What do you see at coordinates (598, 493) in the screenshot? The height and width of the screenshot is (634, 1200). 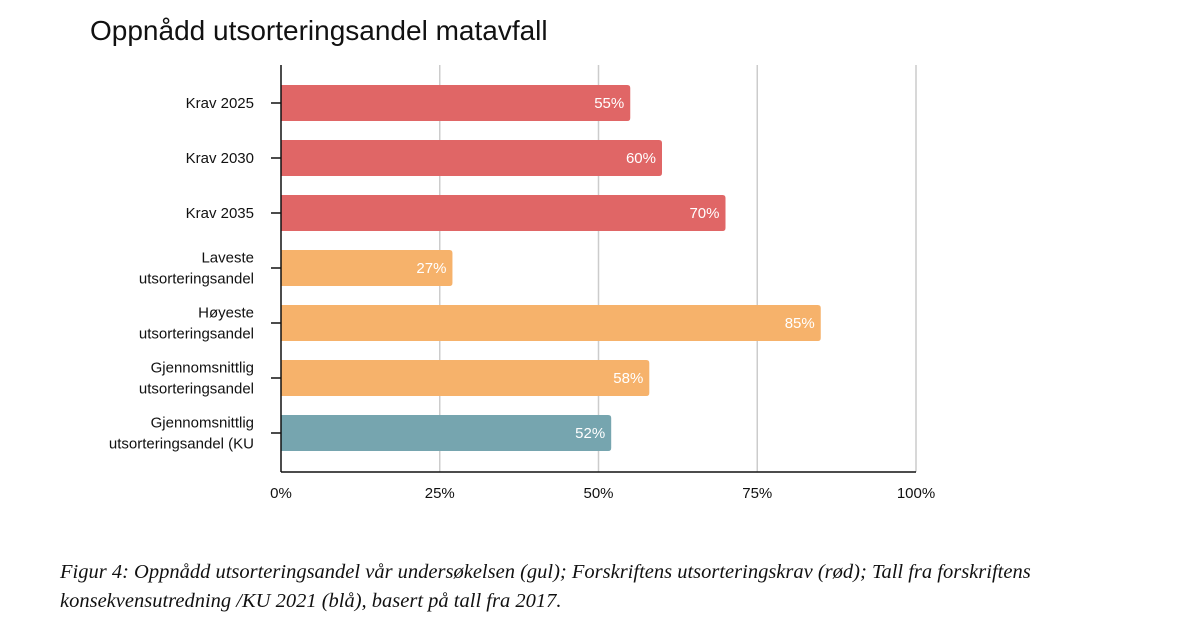 I see `x-tick-label: 50%` at bounding box center [598, 493].